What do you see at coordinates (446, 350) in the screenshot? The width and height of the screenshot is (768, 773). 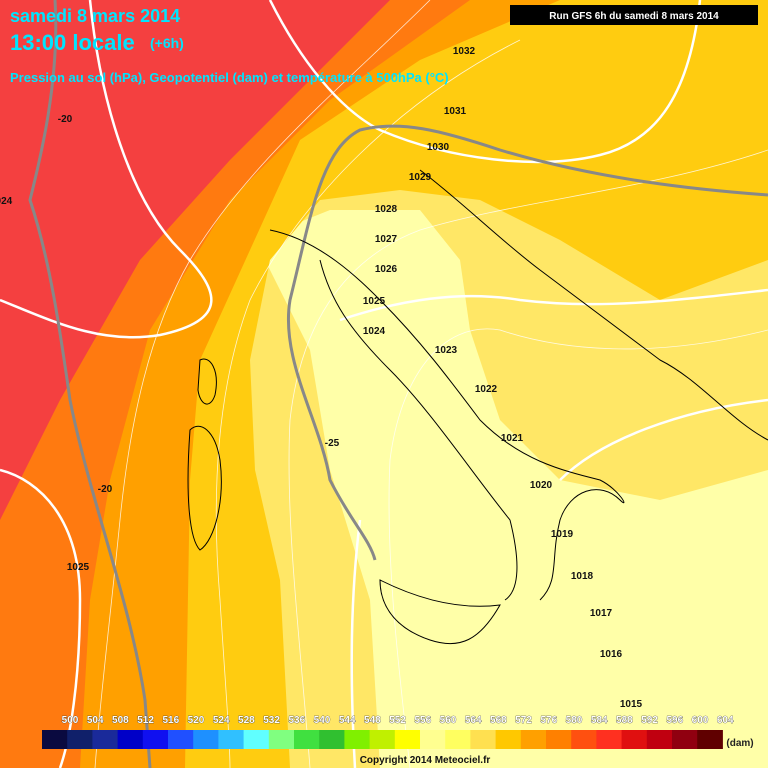 I see `isobar-label: 1023` at bounding box center [446, 350].